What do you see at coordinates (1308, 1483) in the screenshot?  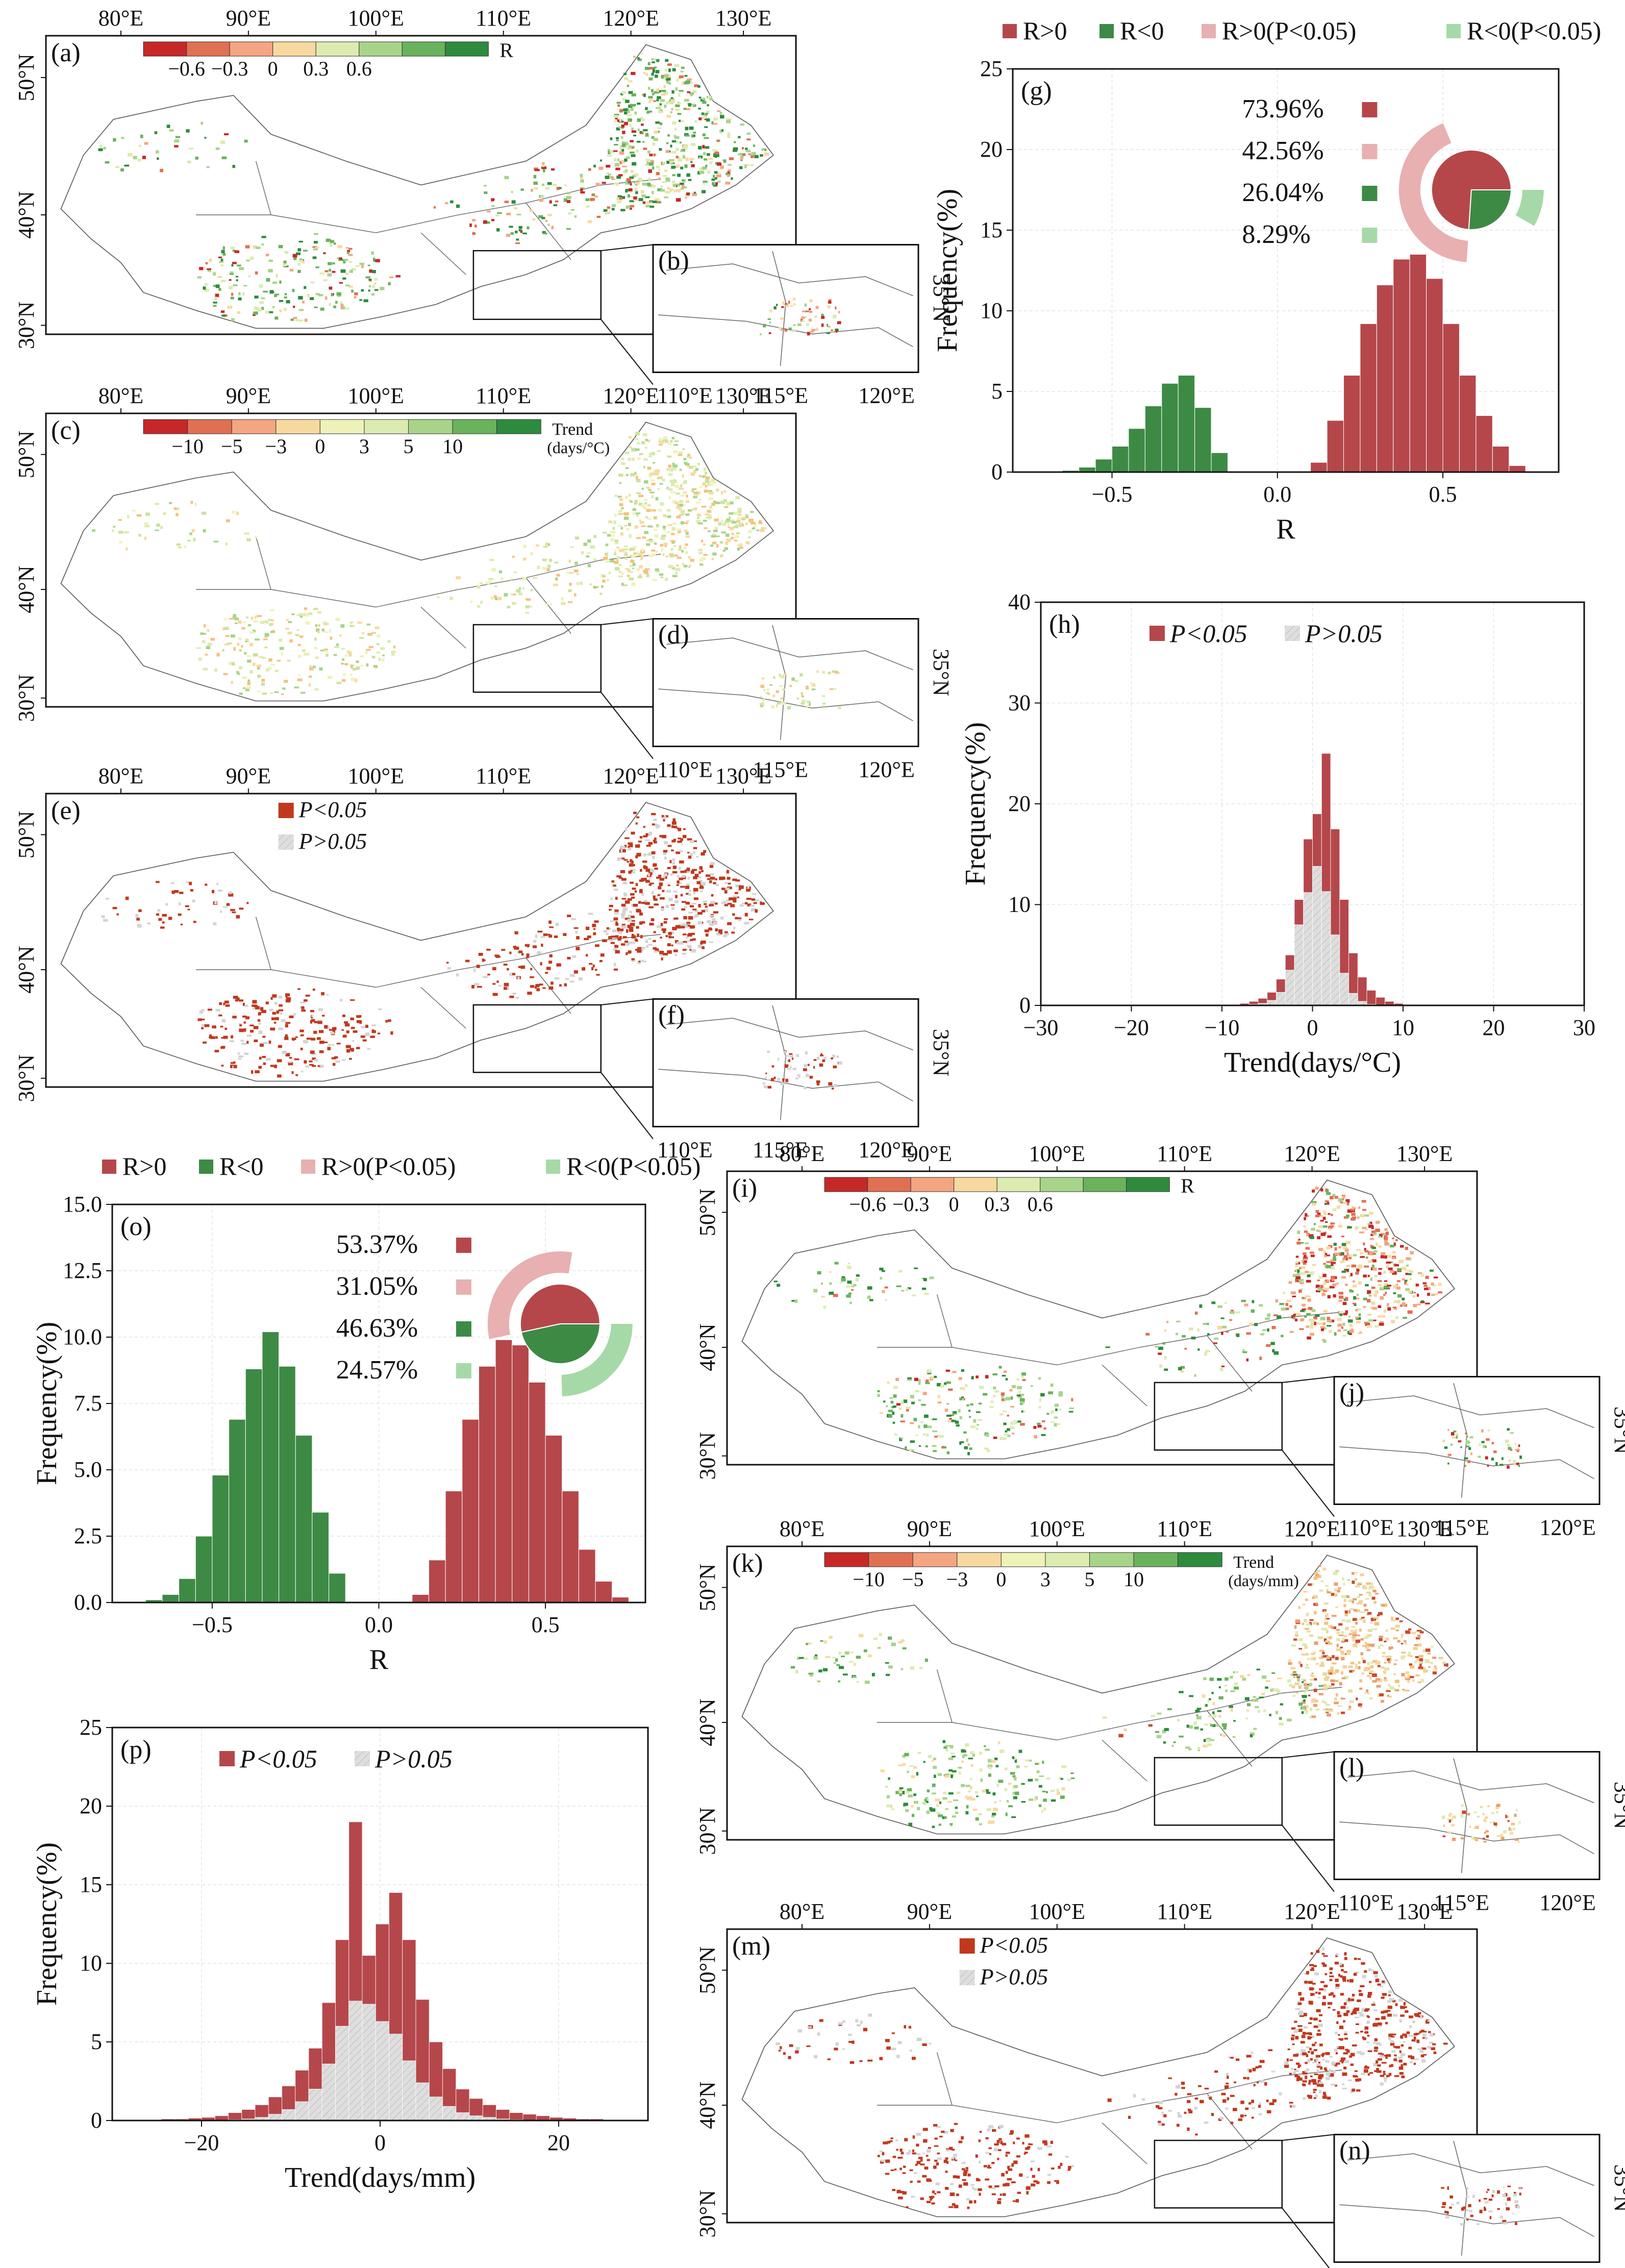 I see `inset-connector` at bounding box center [1308, 1483].